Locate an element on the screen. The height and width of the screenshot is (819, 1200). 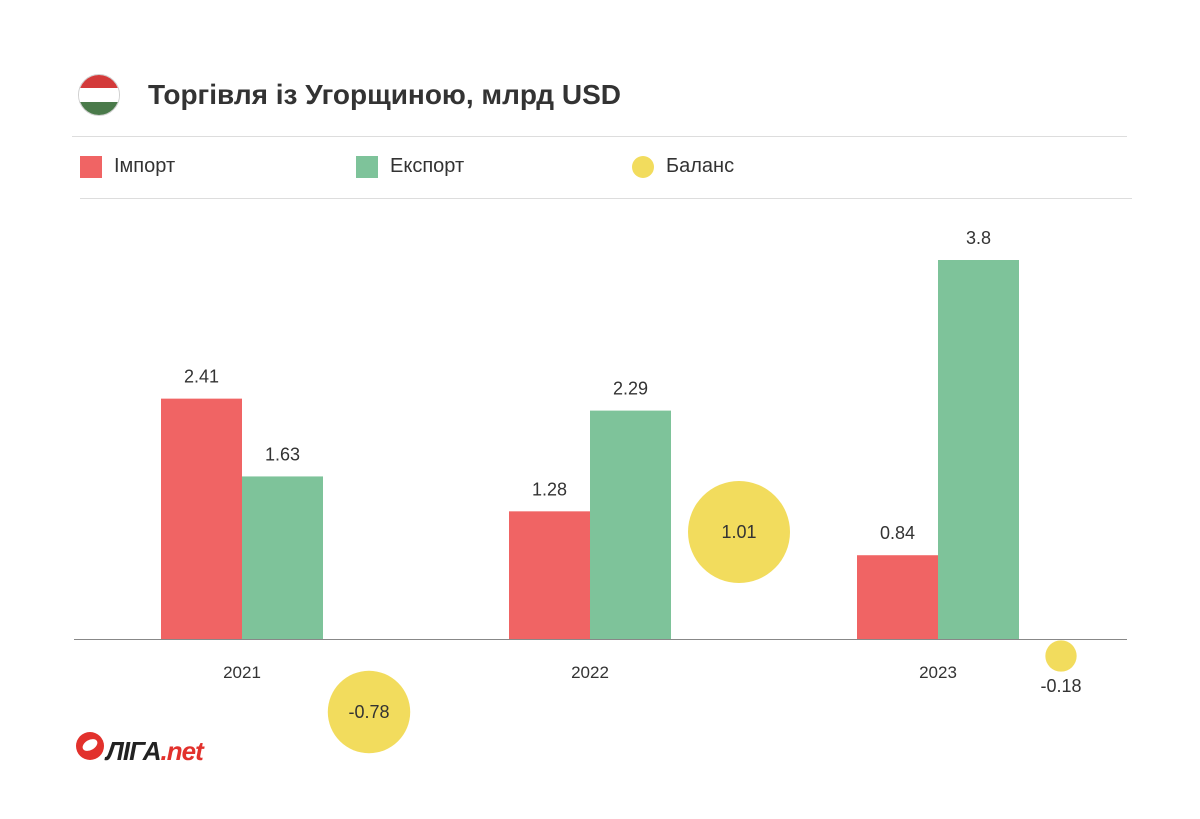
legend-item-import: Імпорт is located at coordinates (127, 166).